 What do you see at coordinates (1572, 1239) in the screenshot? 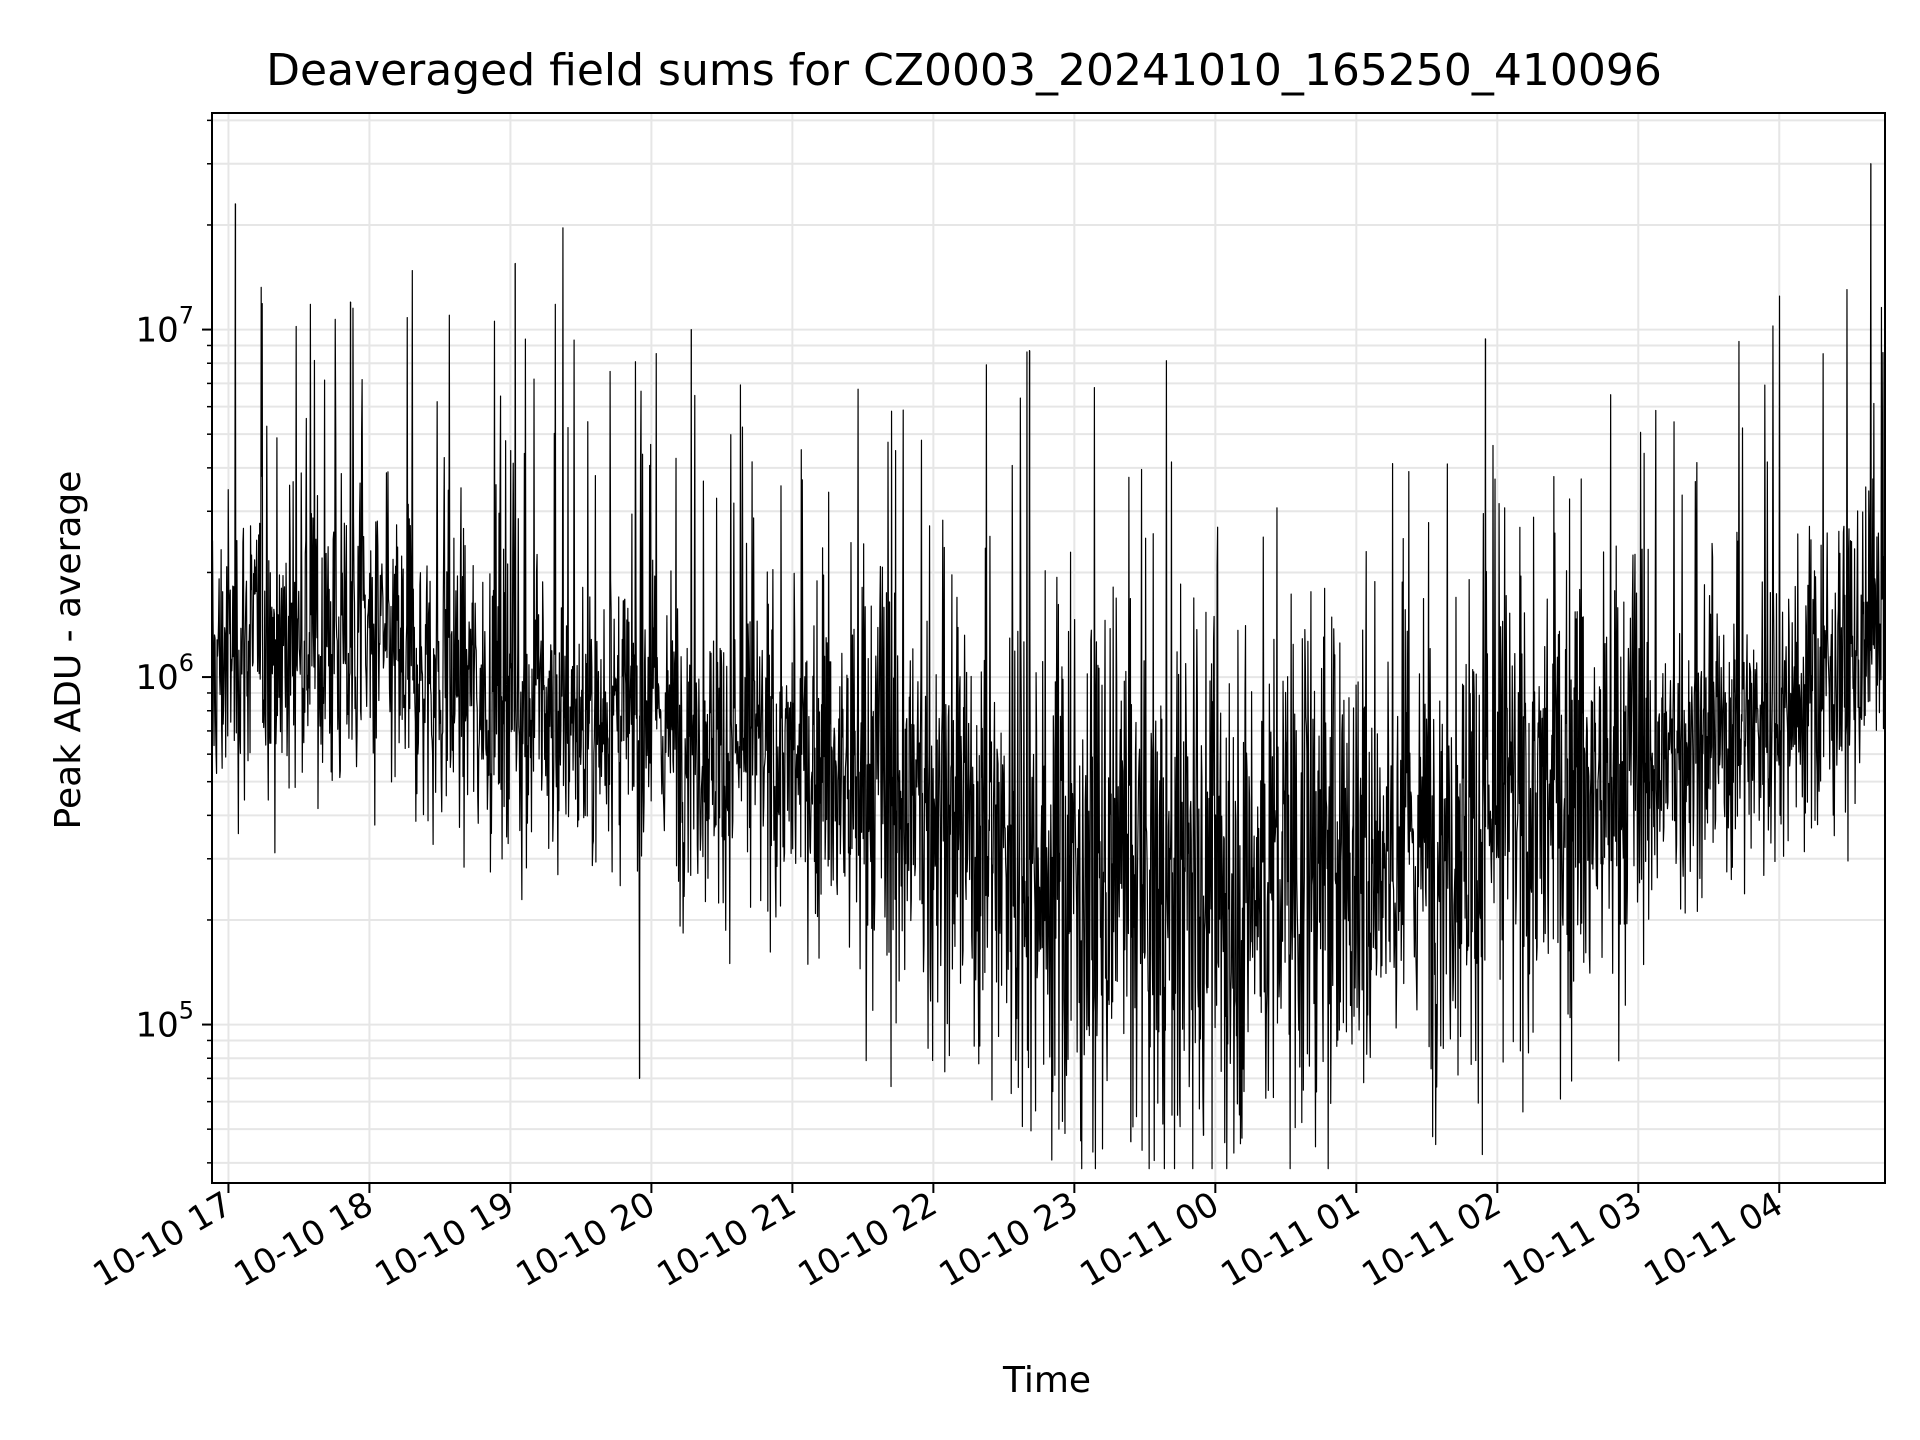
I see `x-tick-label: 10-11 03` at bounding box center [1572, 1239].